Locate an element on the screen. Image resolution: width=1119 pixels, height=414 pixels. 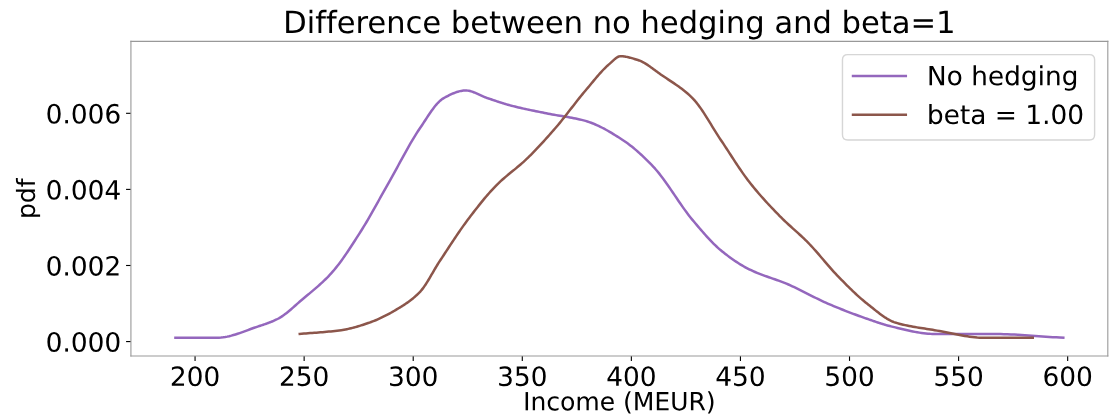
y-tick-label: 0.000 is located at coordinates (83, 342).